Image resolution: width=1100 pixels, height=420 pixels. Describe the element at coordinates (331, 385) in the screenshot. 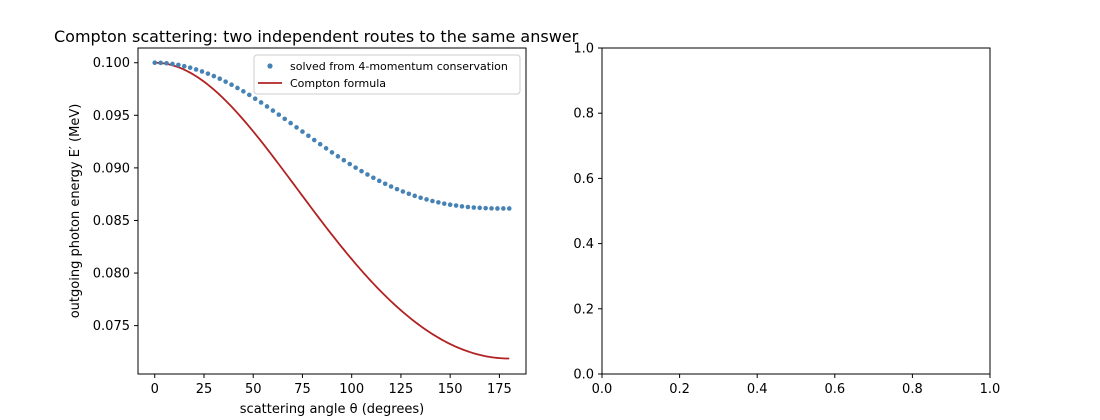

I see `left-x-ticks: 0 25 50 75 100 125 150 175` at that location.